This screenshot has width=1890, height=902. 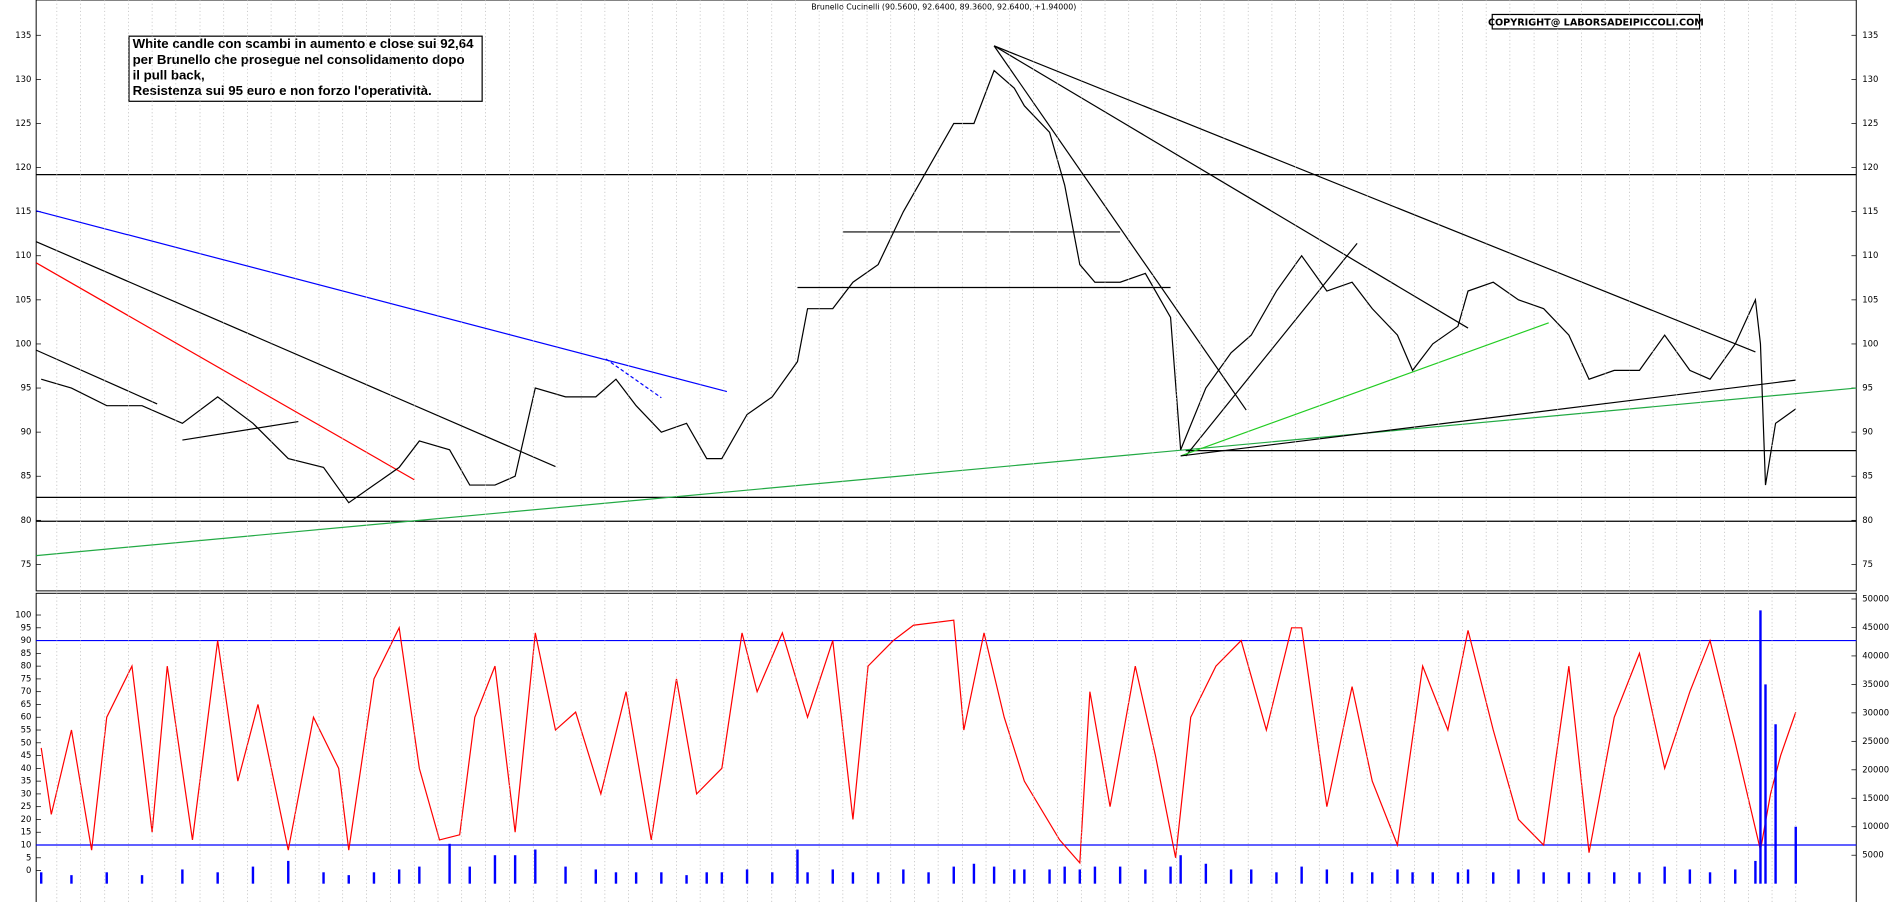 What do you see at coordinates (26, 819) in the screenshot?
I see `y-tick-label: 20` at bounding box center [26, 819].